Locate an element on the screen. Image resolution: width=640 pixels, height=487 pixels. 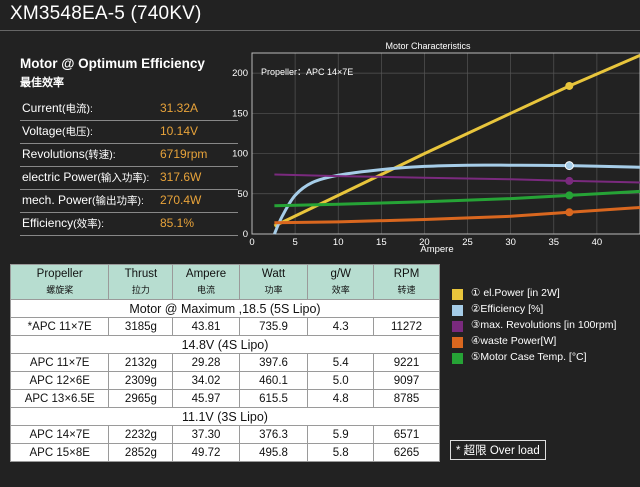
table-row: *APC 11×7E 3185g 43.81 735.9 4.3 11272 is located at coordinates (224, 326).